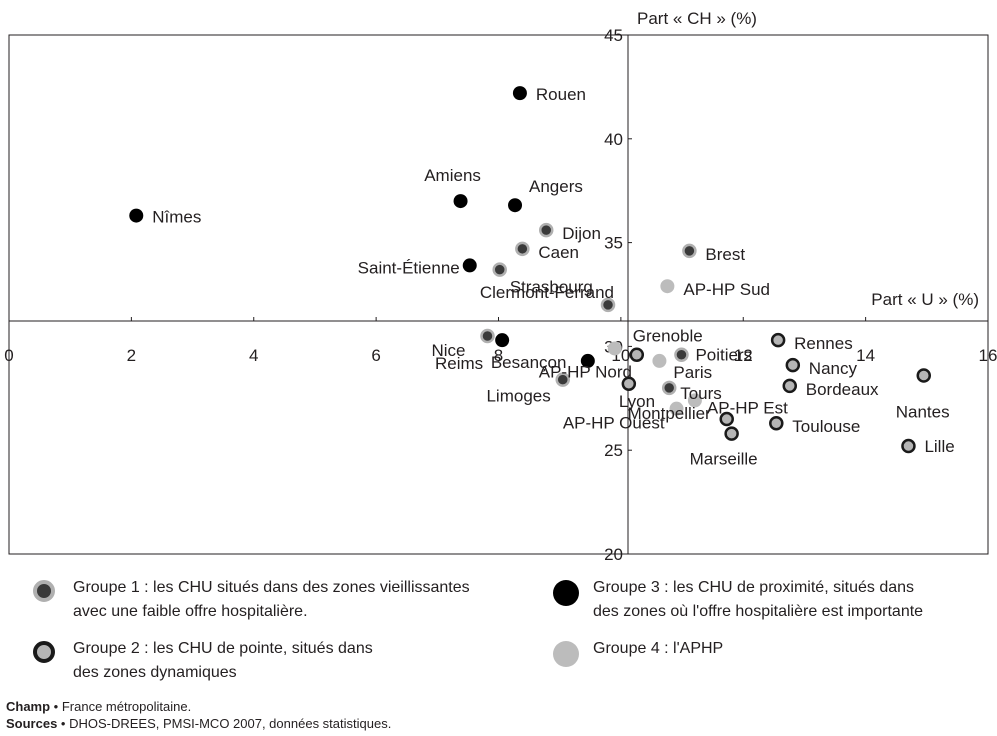 The width and height of the screenshot is (997, 736). I want to click on footer-sources-label: Sources, so click(32, 723).